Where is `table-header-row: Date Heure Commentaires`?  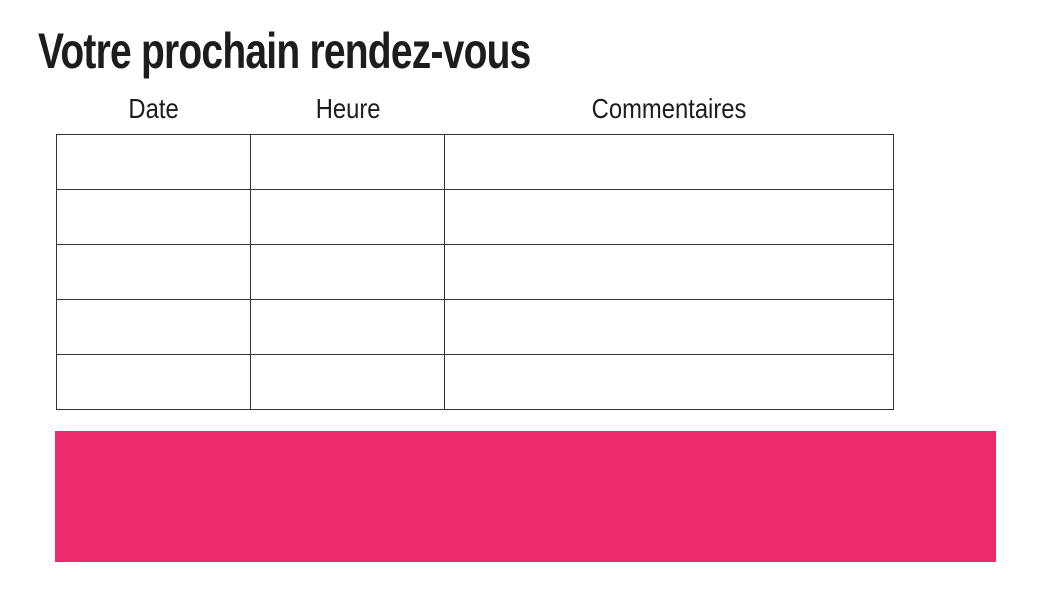
table-header-row: Date Heure Commentaires is located at coordinates (475, 109).